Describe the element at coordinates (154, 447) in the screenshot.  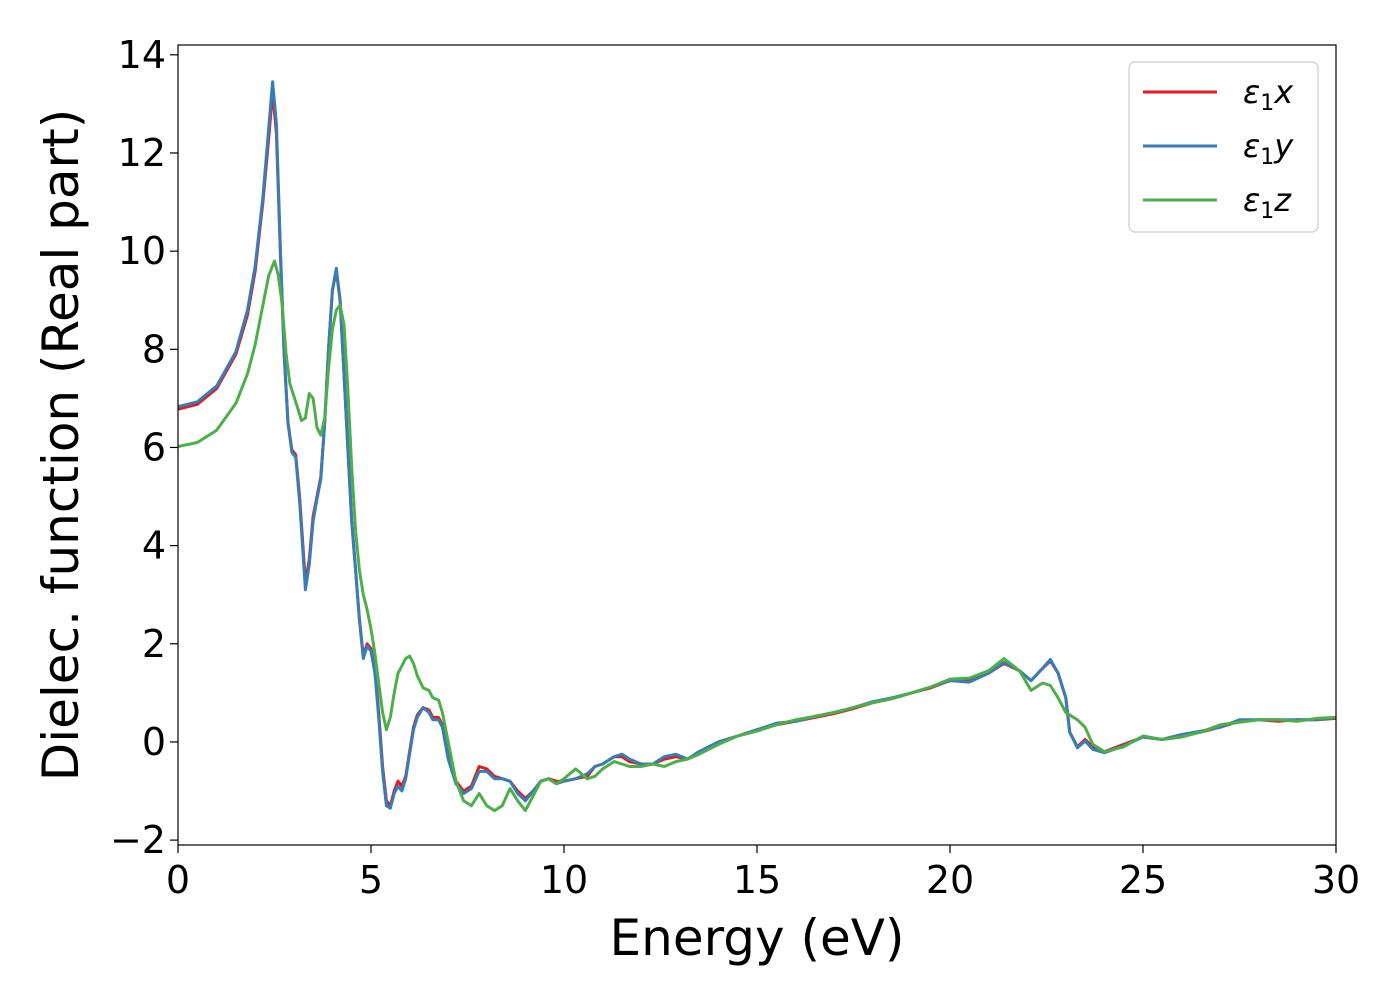
I see `y-tick-label: 6` at that location.